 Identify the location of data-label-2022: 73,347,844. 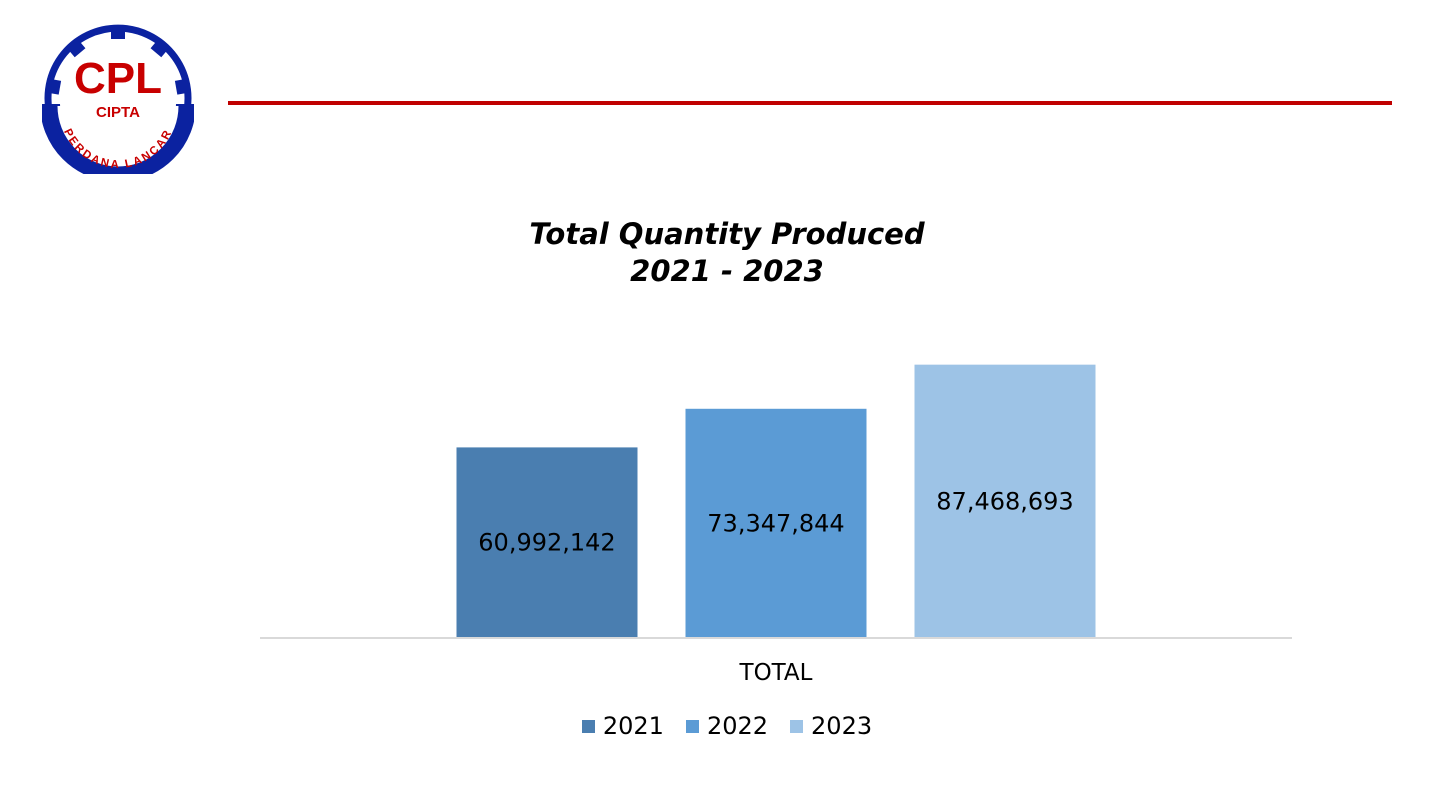
(775, 523).